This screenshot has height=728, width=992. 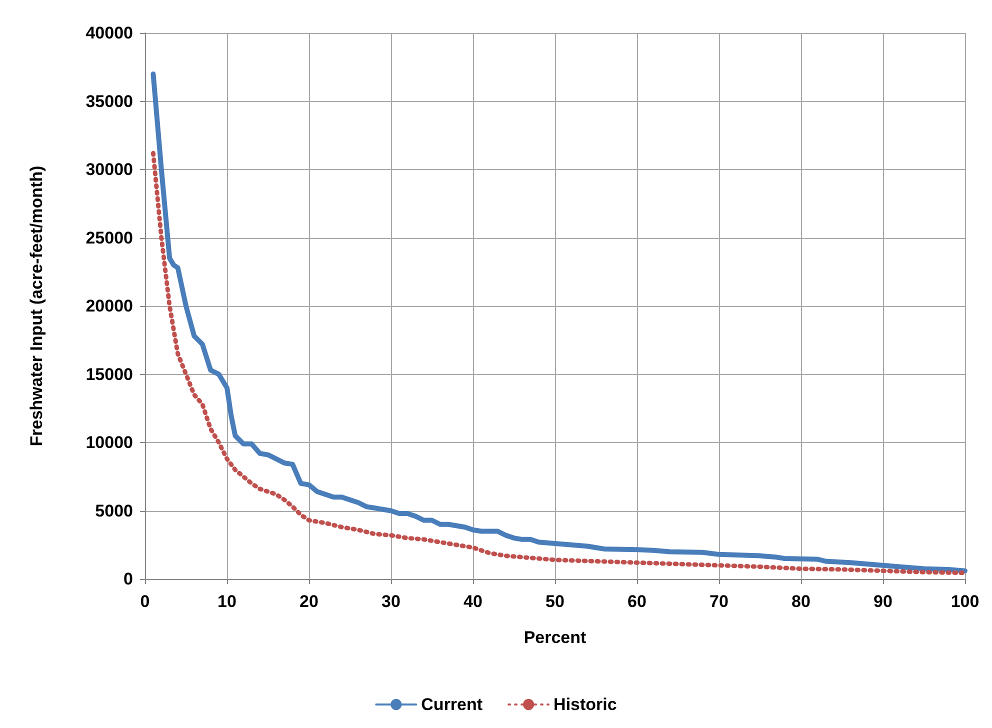 I want to click on y-tick-label: 15000, so click(x=109, y=374).